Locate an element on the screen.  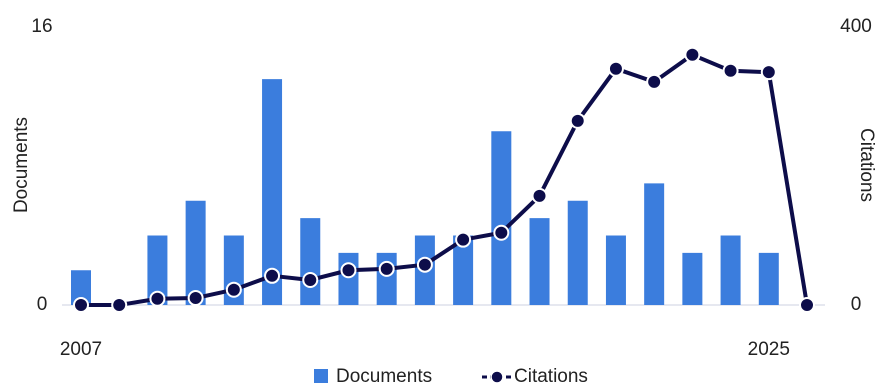
y-tick-label: 0 is located at coordinates (42, 304).